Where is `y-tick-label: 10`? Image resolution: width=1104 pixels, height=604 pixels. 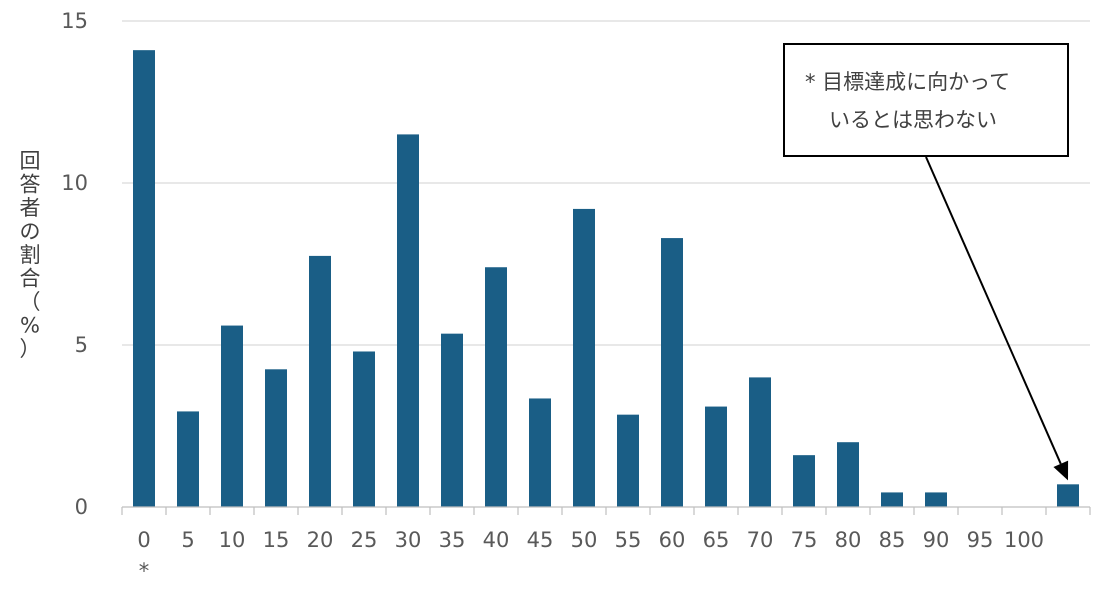 y-tick-label: 10 is located at coordinates (74, 183).